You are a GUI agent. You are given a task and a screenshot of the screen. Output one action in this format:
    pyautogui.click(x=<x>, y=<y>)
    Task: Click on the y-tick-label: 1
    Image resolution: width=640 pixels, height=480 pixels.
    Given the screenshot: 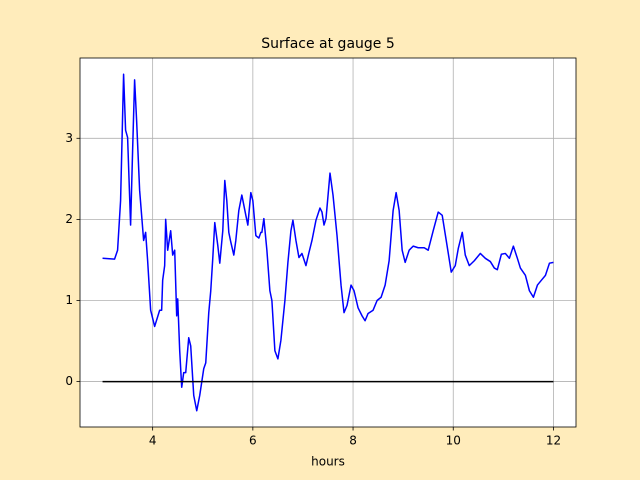 What is the action you would take?
    pyautogui.click(x=69, y=300)
    